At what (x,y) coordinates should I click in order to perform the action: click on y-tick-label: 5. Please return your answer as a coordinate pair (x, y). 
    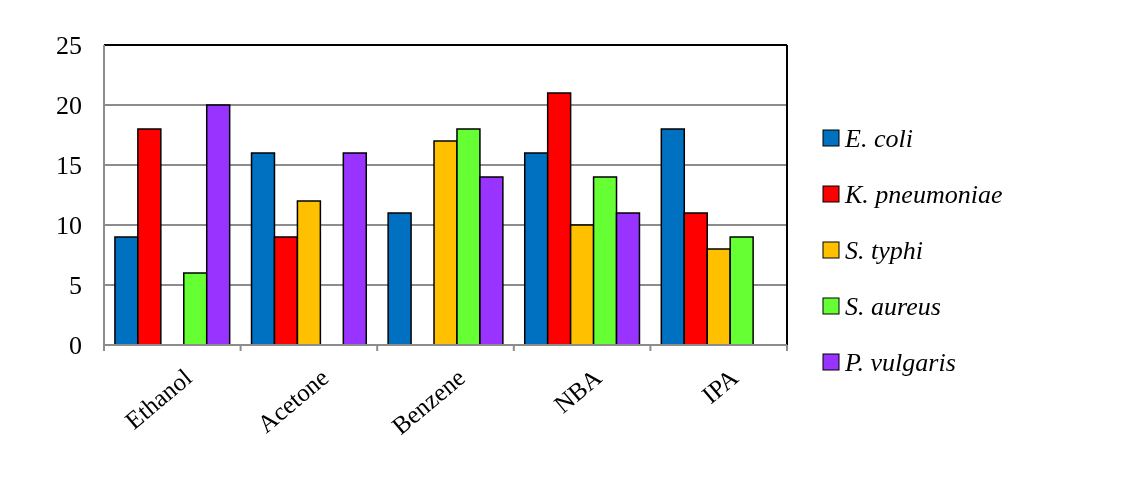
    Looking at the image, I should click on (75, 286).